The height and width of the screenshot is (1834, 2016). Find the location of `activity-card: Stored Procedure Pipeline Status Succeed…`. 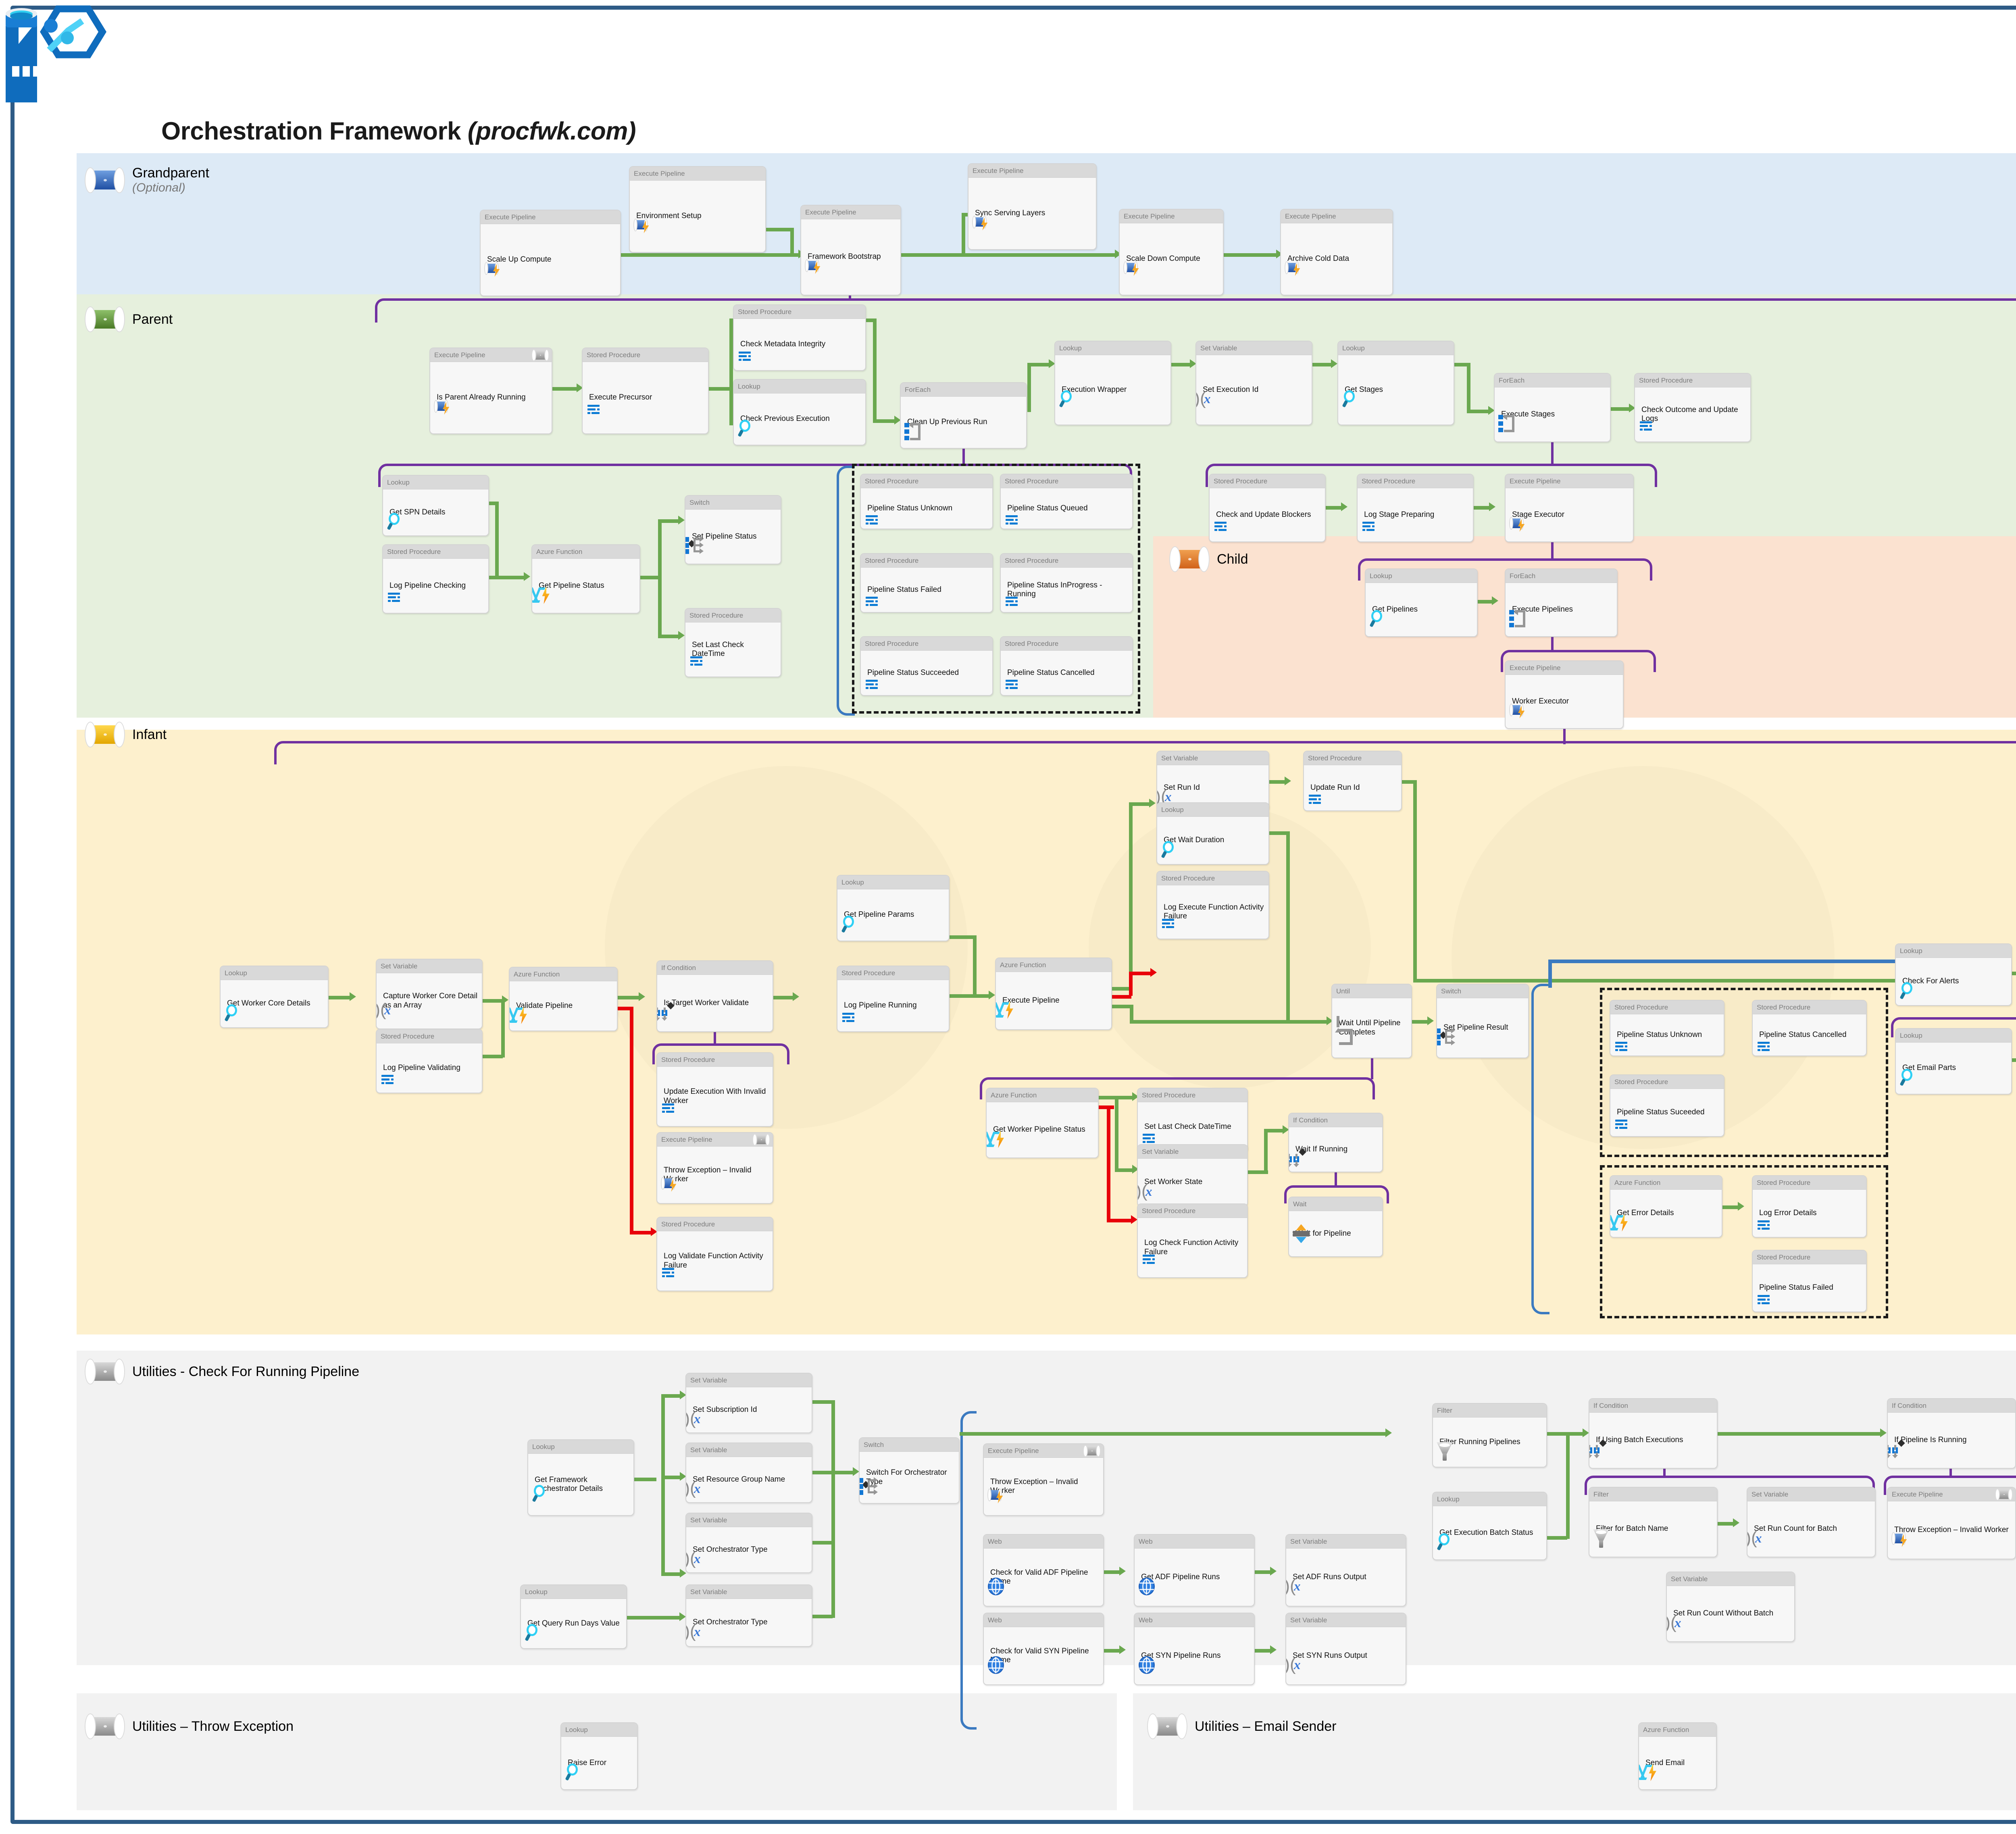

activity-card: Stored Procedure Pipeline Status Succeed… is located at coordinates (926, 666).